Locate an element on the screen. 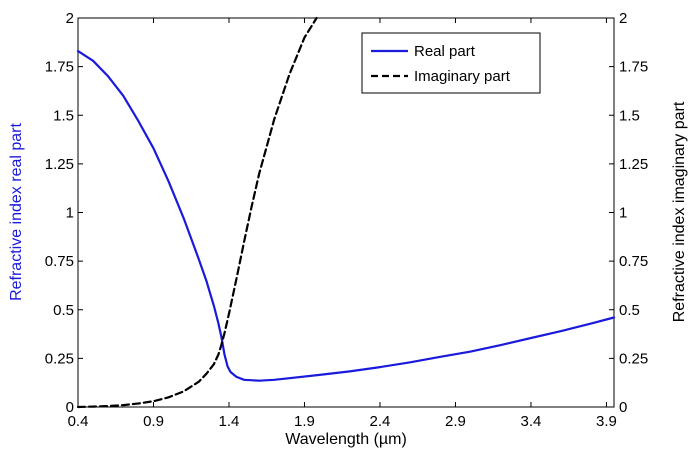  y-right-tick-label: 1.75 is located at coordinates (633, 67).